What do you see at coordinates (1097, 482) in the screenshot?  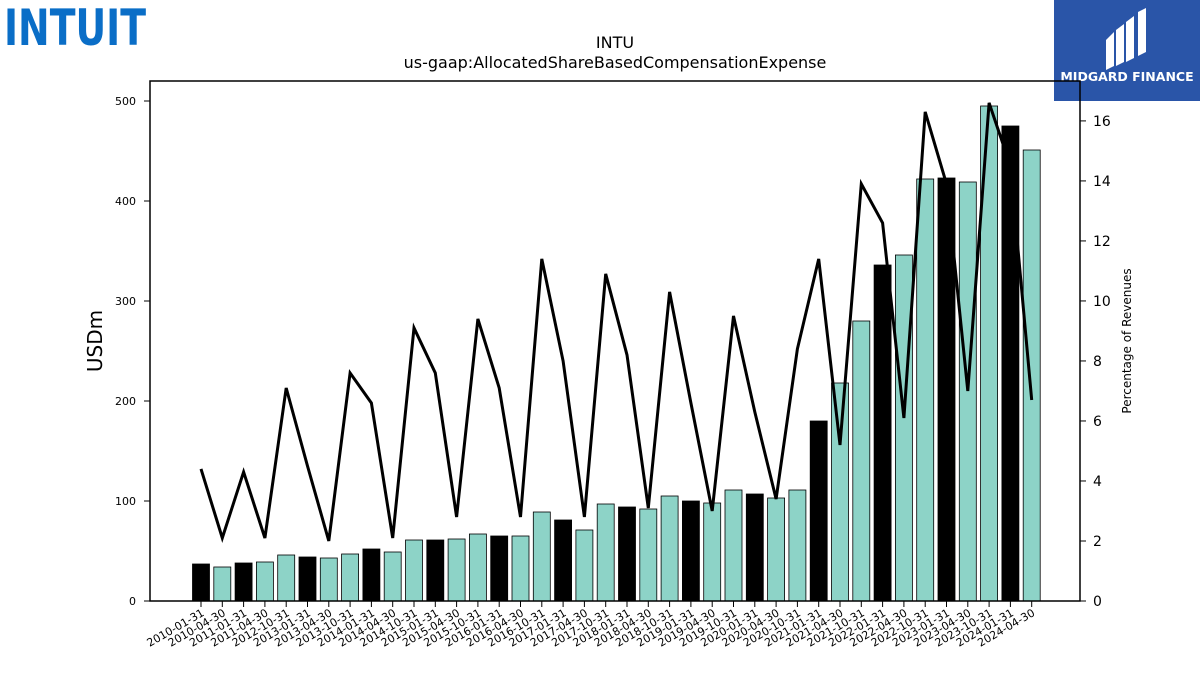 I see `y2-tick-label-4: 4` at bounding box center [1097, 482].